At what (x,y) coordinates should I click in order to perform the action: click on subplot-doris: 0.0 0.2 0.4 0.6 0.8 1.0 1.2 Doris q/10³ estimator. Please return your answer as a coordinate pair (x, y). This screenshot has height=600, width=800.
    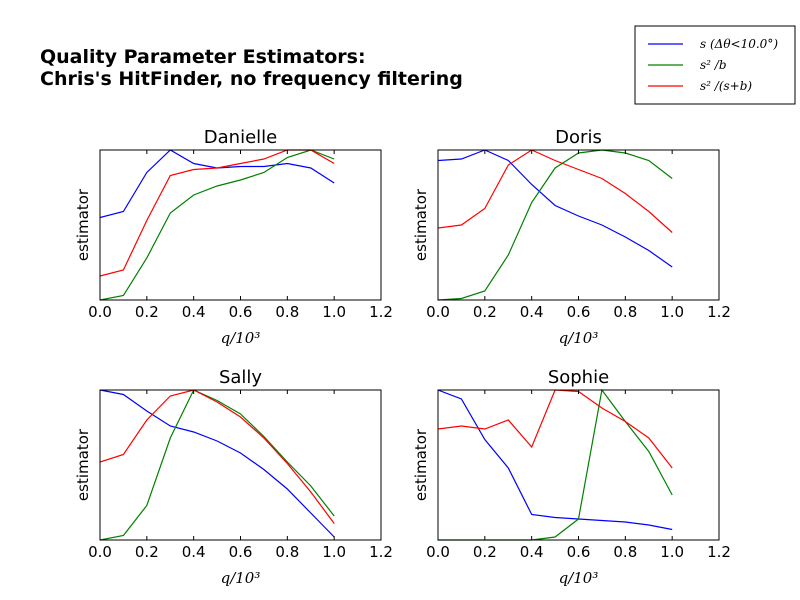
    Looking at the image, I should click on (571, 237).